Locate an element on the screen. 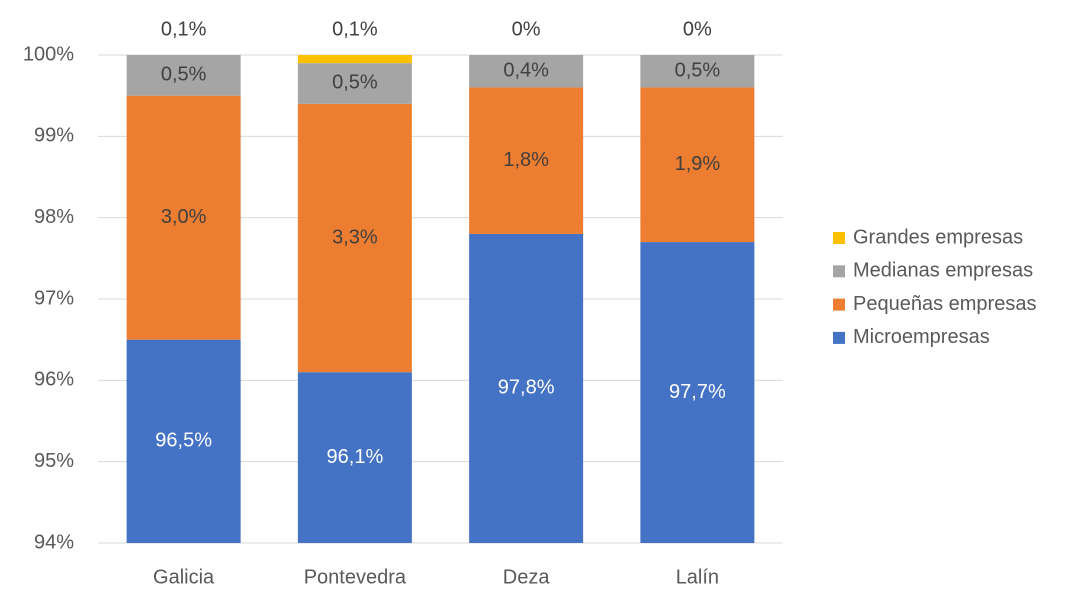  y-tick-label: 98% is located at coordinates (54, 217).